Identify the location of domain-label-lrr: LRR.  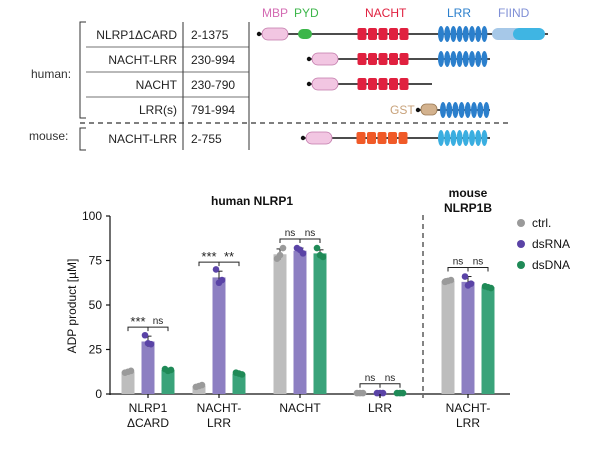
(459, 13).